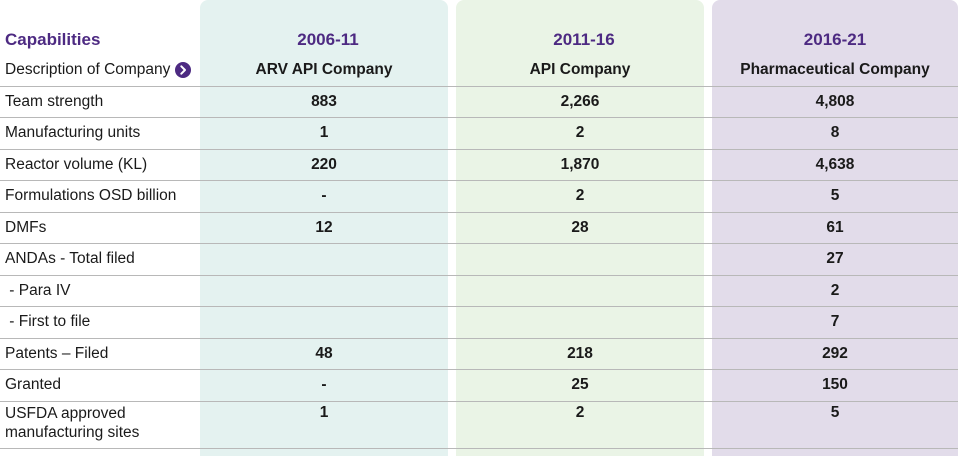 Image resolution: width=958 pixels, height=456 pixels. I want to click on row-label: Patents – Filed, so click(100, 354).